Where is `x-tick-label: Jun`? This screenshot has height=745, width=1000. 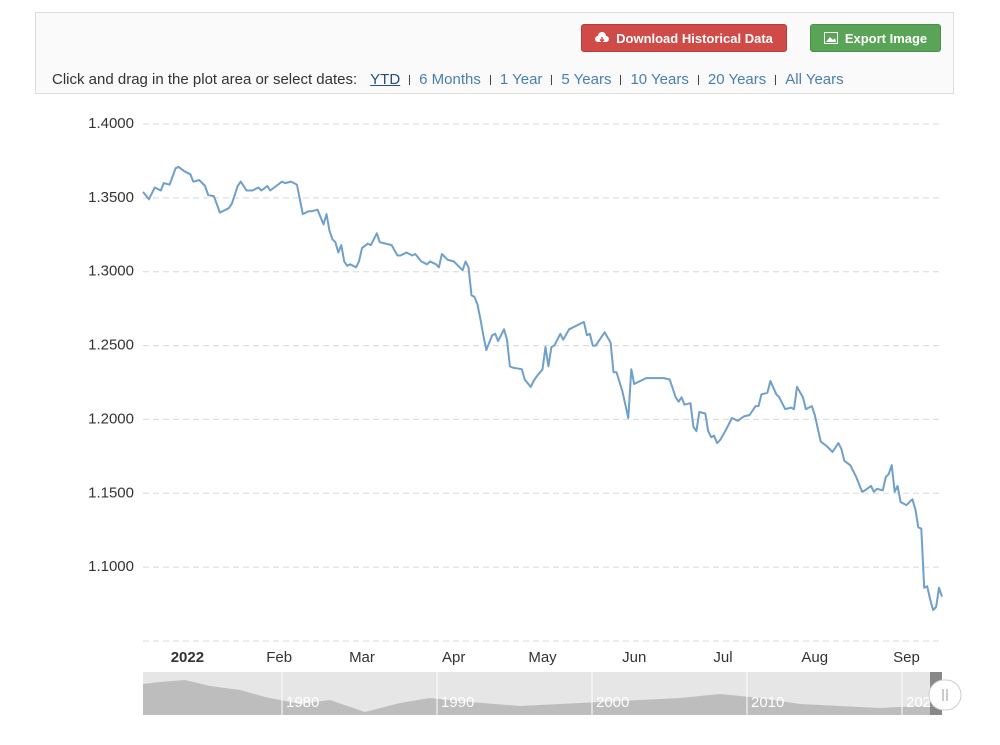
x-tick-label: Jun is located at coordinates (634, 657).